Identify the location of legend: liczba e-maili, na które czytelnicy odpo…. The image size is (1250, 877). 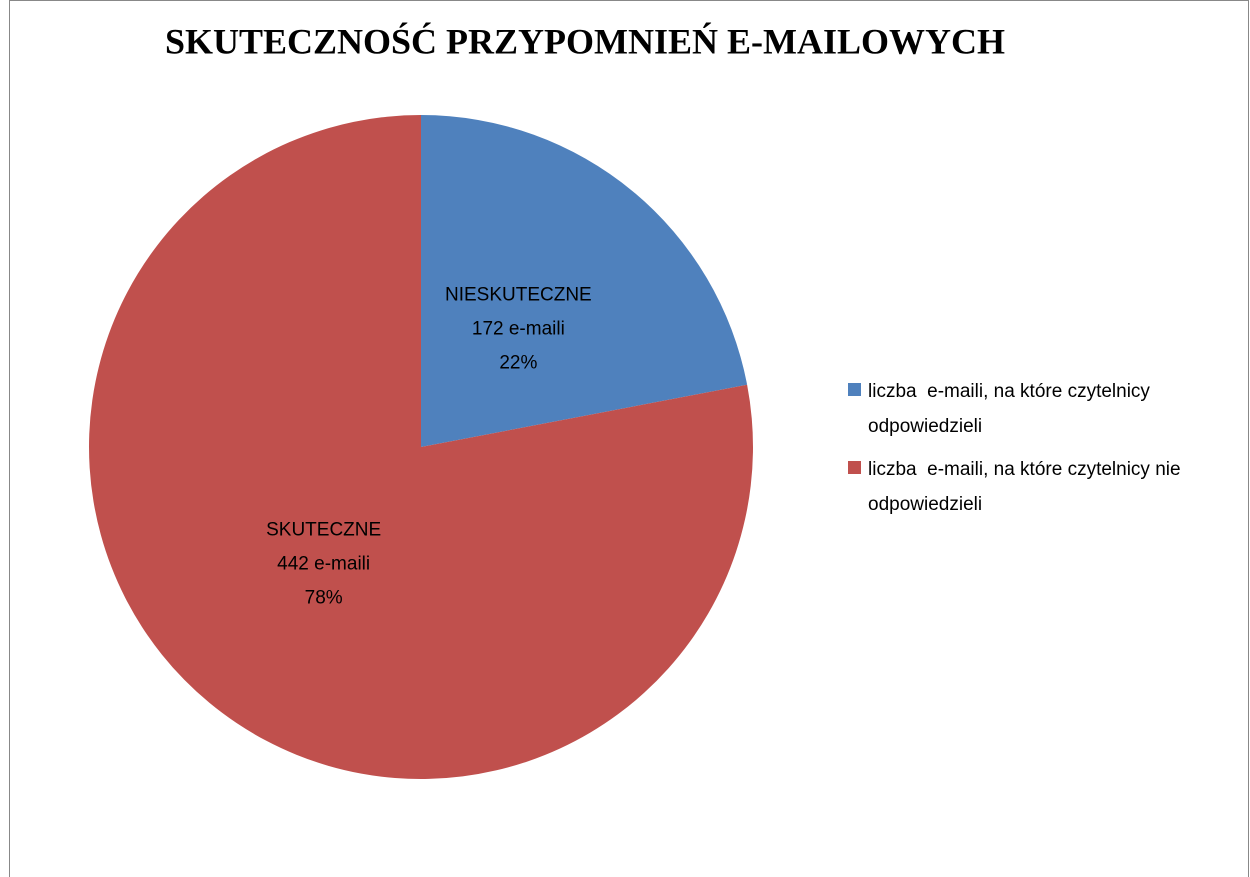
(1043, 452).